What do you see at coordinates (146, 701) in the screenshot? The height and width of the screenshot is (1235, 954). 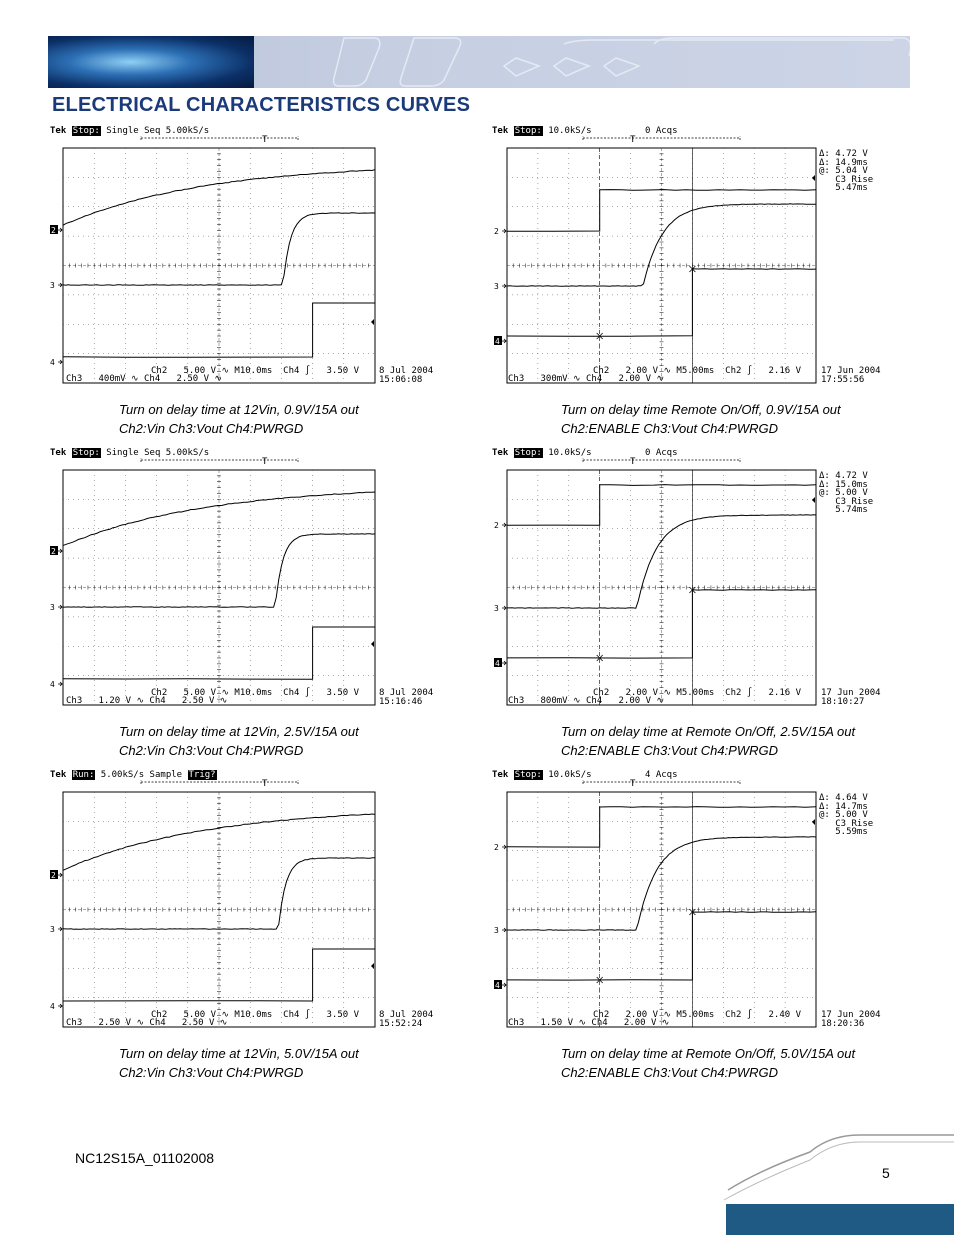 I see `ch3-scale: Ch3 1.20 V ∿ Ch4 2.50 V ∿` at bounding box center [146, 701].